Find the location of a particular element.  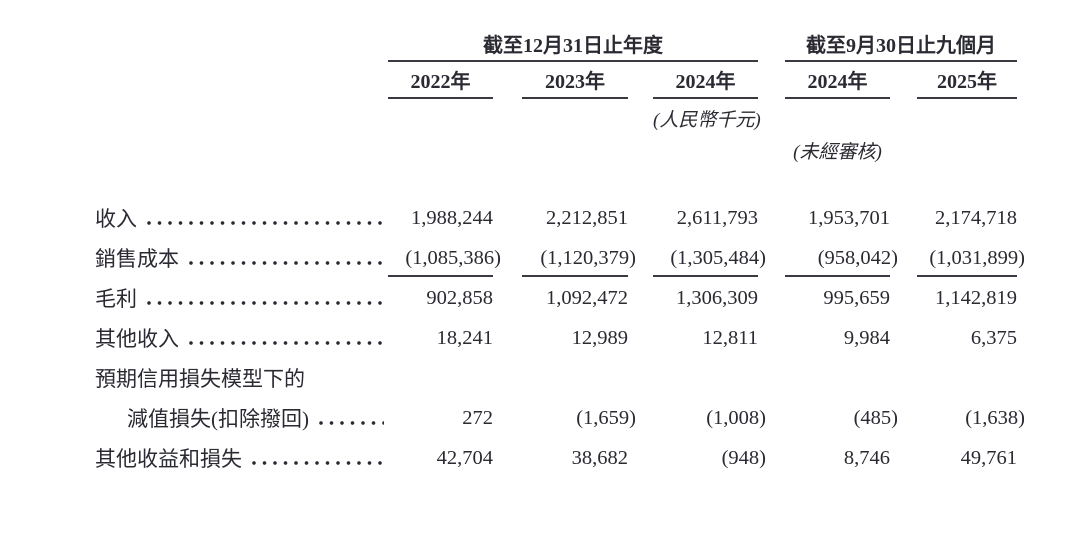

value-cell: (1,031,899) is located at coordinates (971, 258).